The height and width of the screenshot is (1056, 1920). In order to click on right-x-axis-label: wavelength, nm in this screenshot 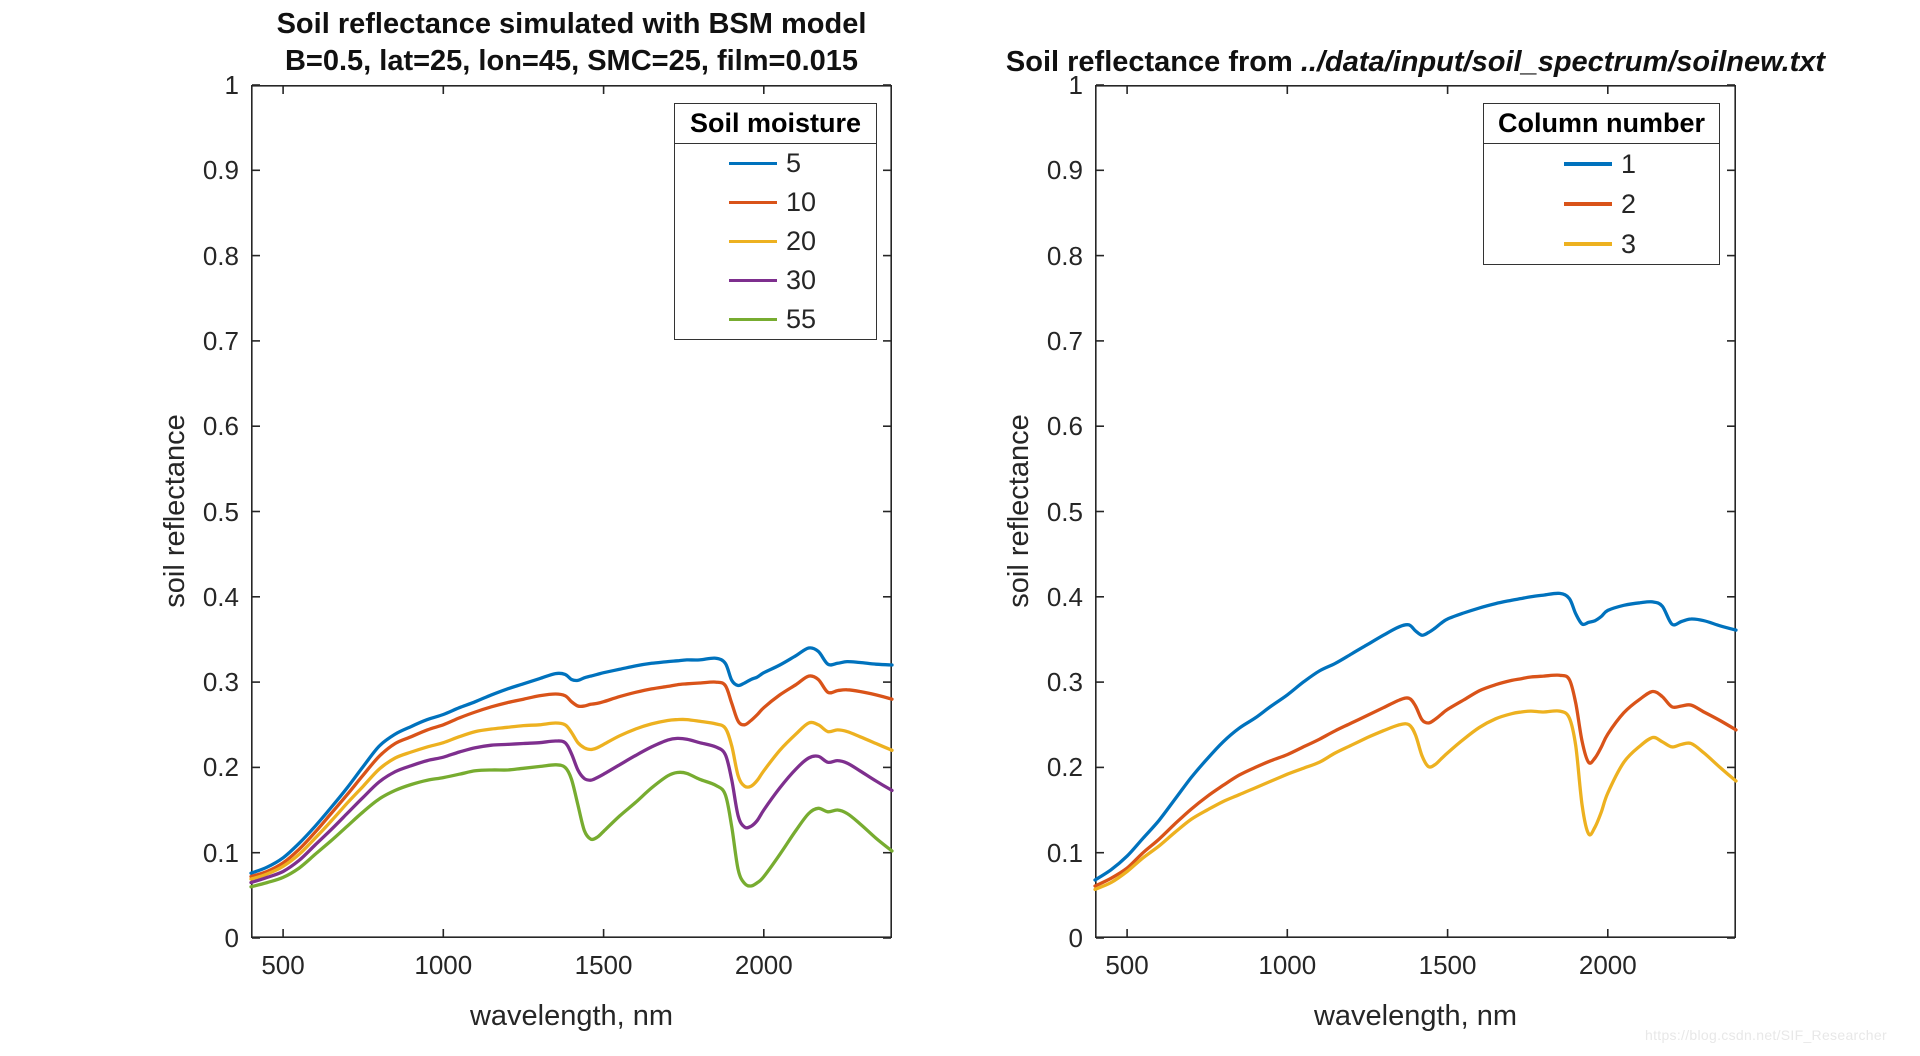, I will do `click(1415, 1016)`.